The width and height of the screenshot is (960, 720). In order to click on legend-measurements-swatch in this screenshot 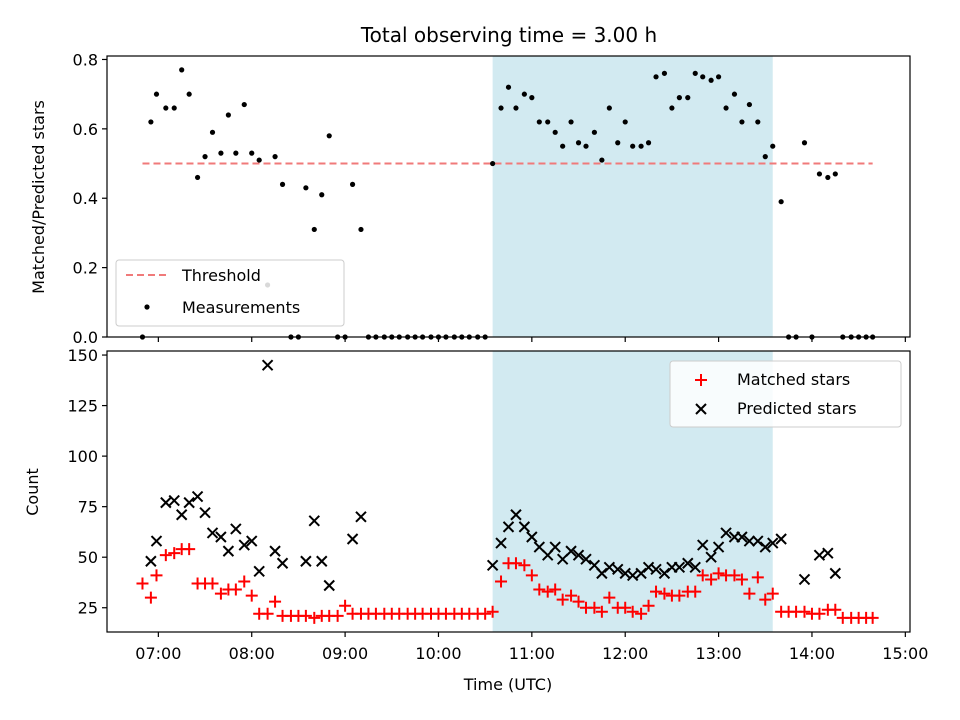, I will do `click(147, 307)`.